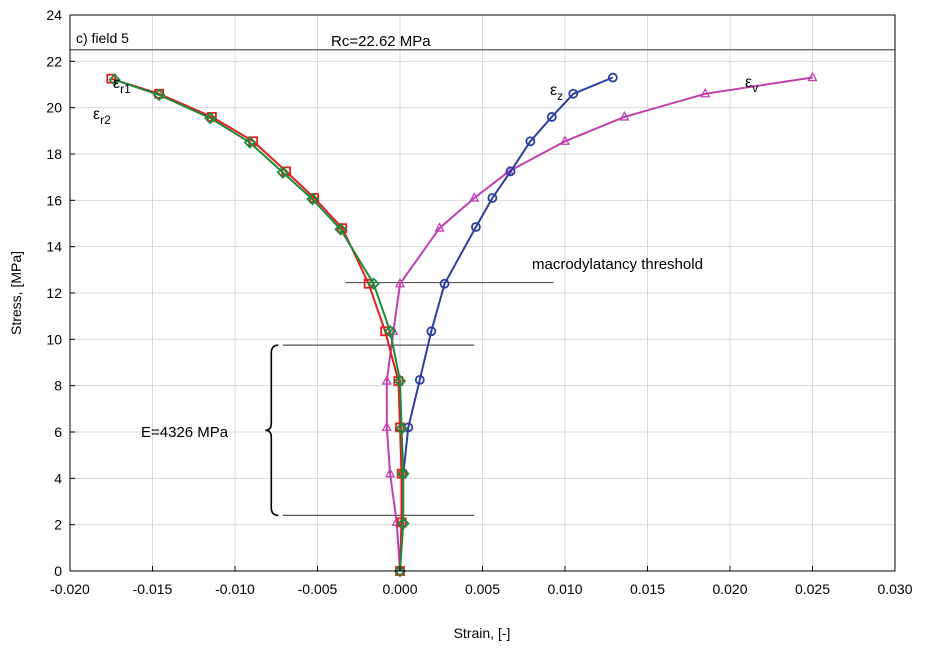 The width and height of the screenshot is (926, 651). I want to click on y-axis-title: Stress, [MPa], so click(16, 293).